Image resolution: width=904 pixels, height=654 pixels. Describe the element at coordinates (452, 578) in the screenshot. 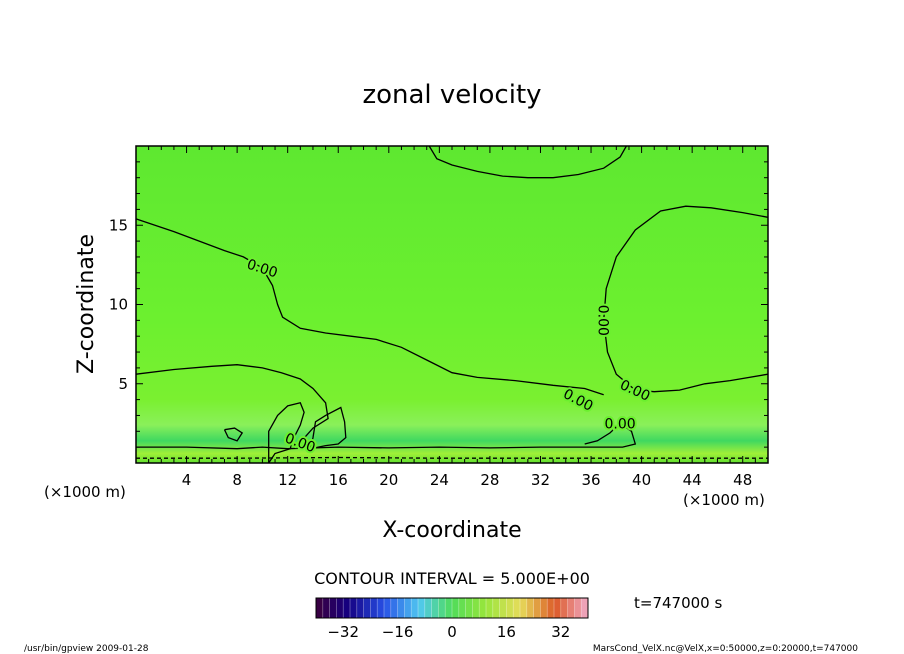

I see `contour-interval: CONTOUR INTERVAL = 5.000E+00` at that location.